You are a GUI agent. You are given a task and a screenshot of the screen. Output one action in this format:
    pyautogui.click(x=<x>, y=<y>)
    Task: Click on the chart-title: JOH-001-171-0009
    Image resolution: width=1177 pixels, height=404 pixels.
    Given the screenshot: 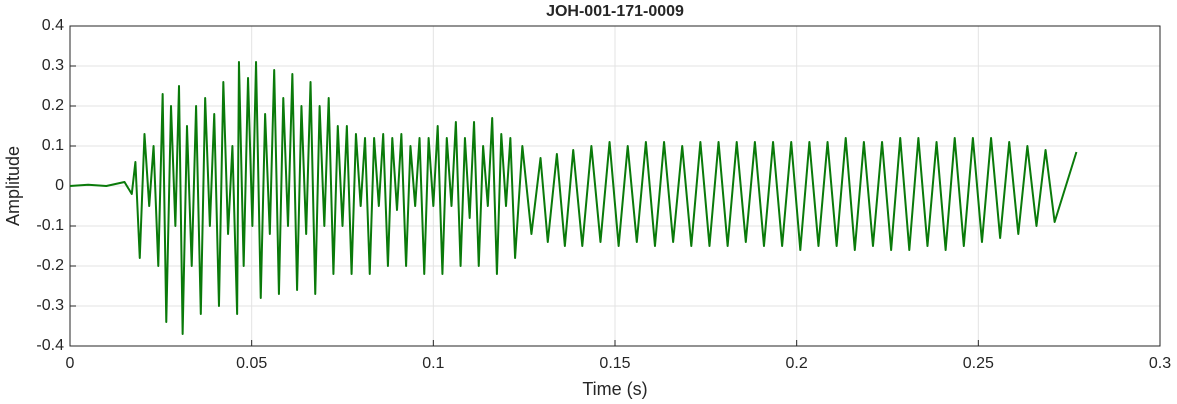 What is the action you would take?
    pyautogui.click(x=615, y=11)
    